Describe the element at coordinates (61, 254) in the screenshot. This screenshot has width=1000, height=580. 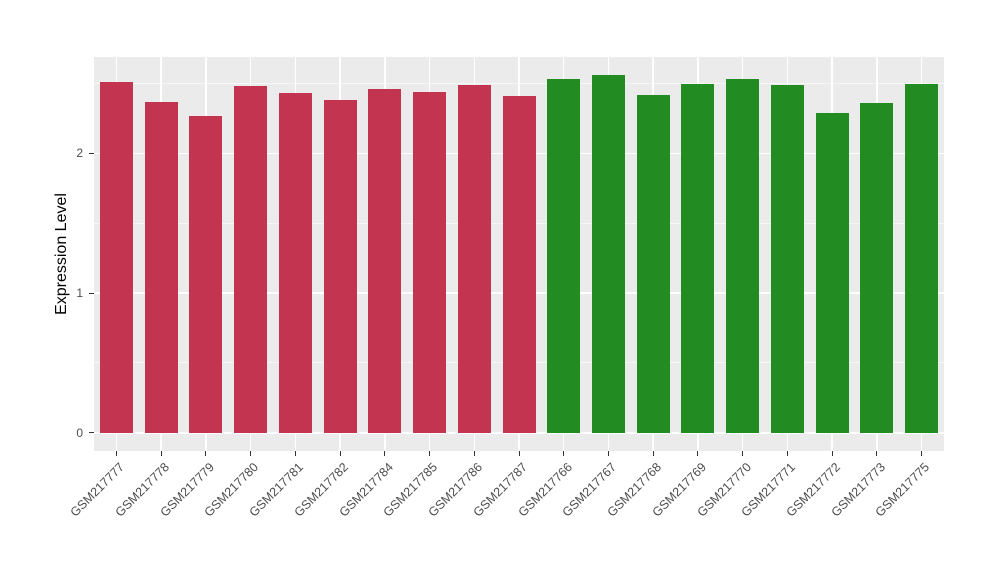
I see `y-axis-title: Expression Level` at that location.